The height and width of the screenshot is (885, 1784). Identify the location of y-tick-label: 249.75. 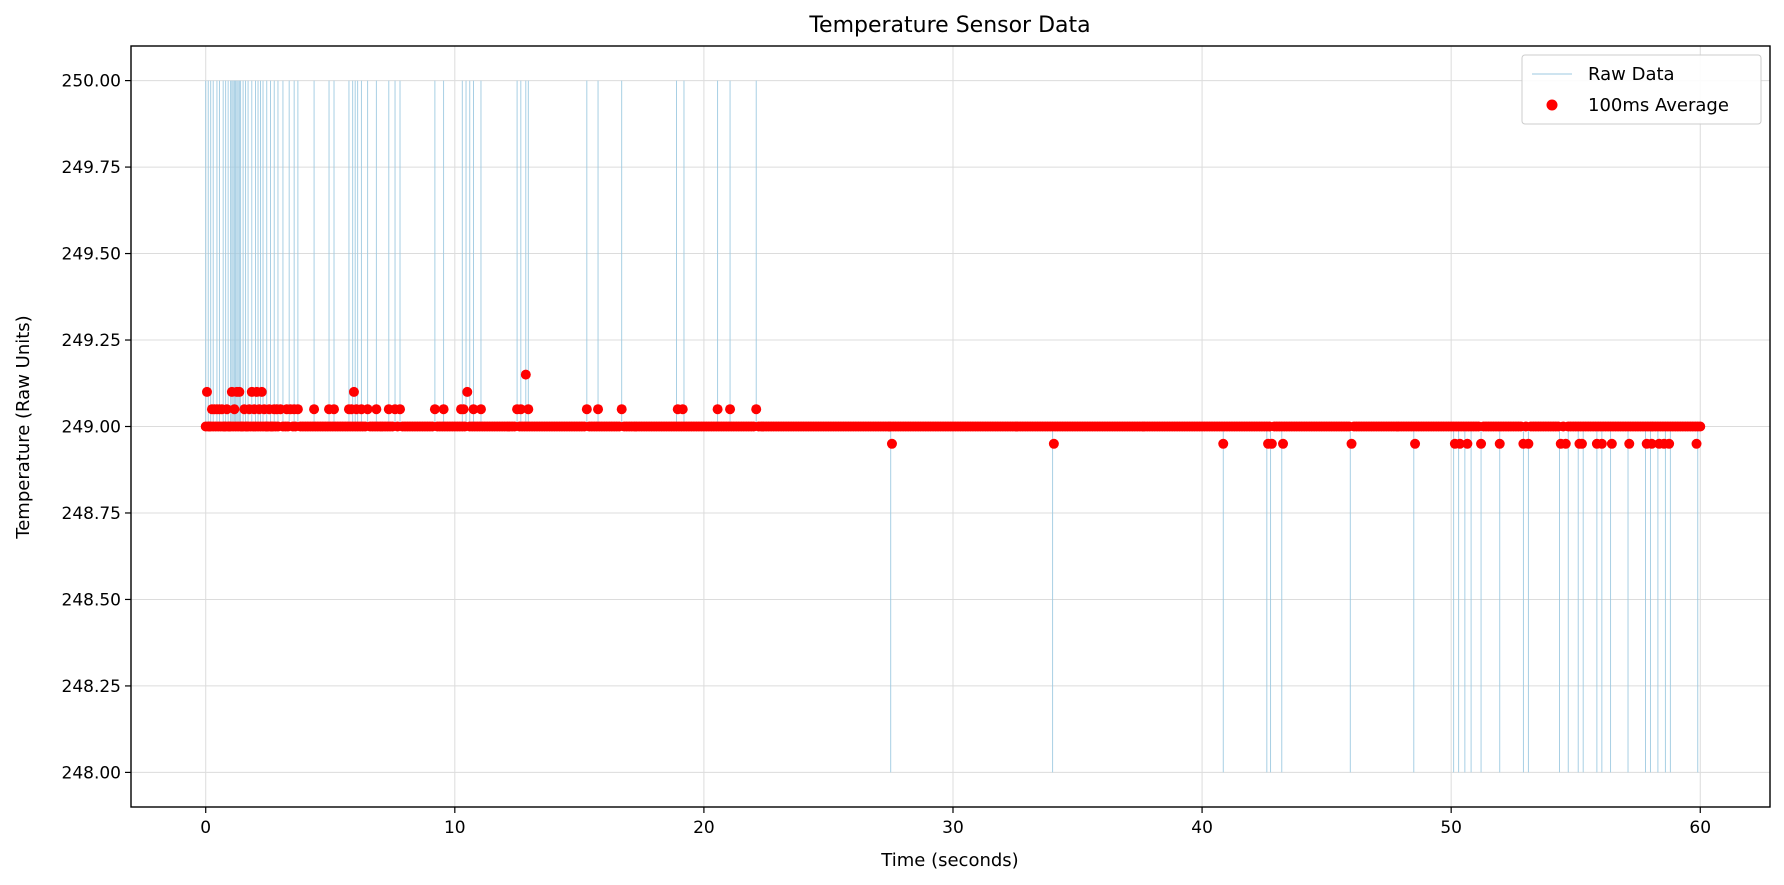
(91, 168).